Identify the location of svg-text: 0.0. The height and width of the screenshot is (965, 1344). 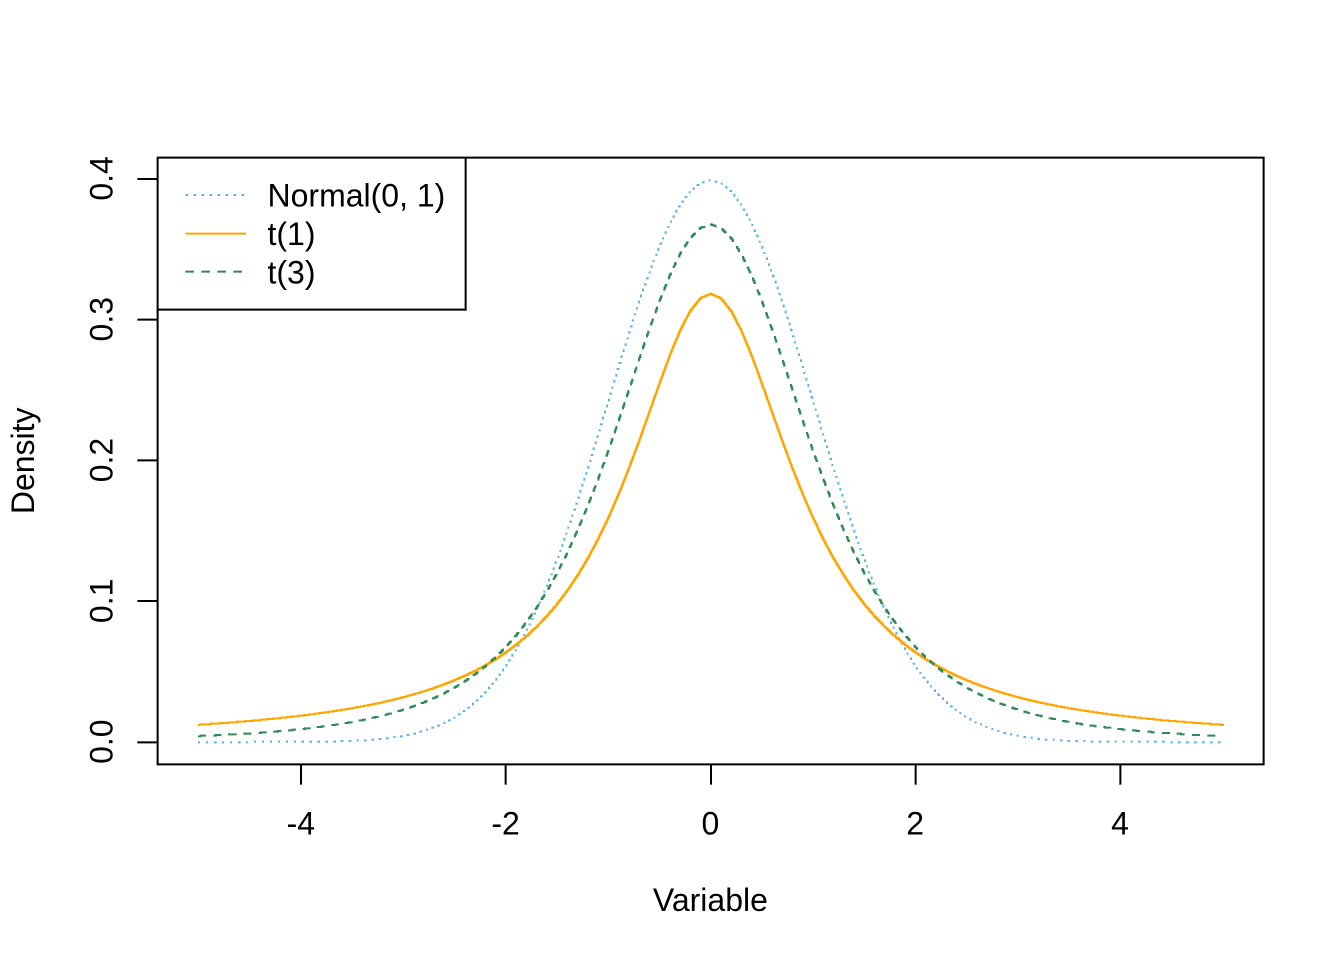
(102, 741).